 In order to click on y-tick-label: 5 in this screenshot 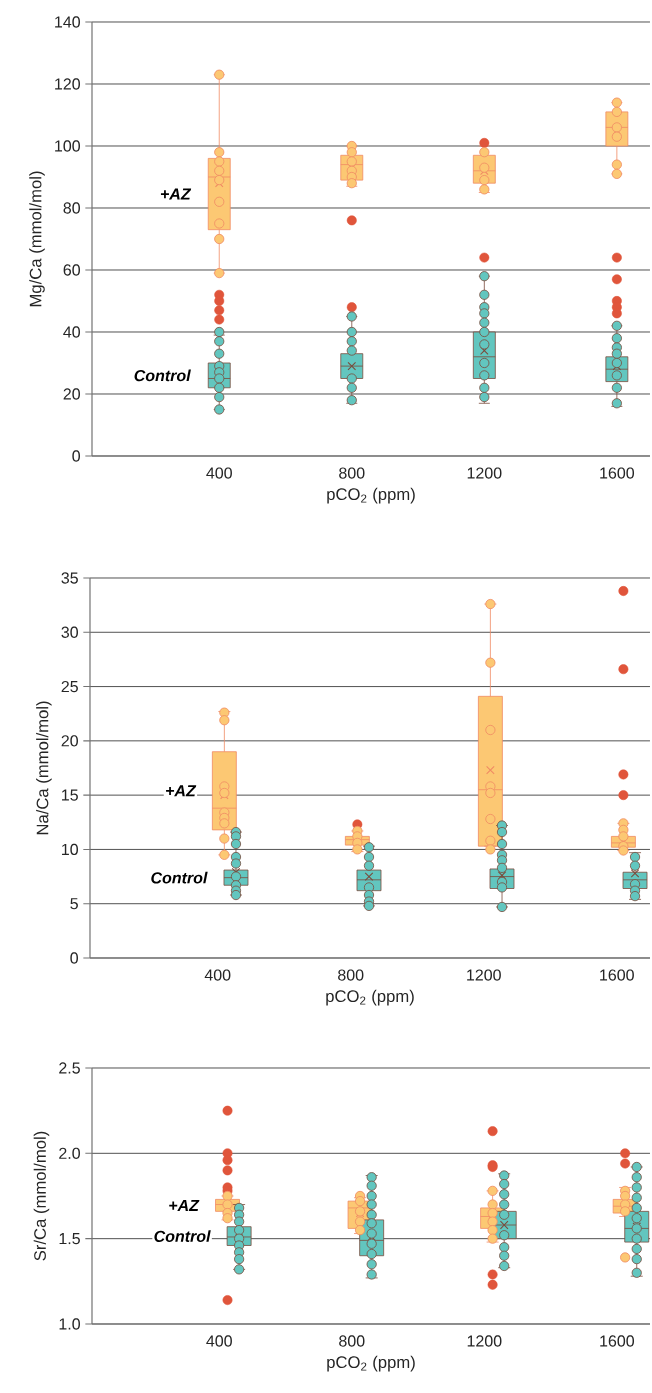, I will do `click(74, 904)`.